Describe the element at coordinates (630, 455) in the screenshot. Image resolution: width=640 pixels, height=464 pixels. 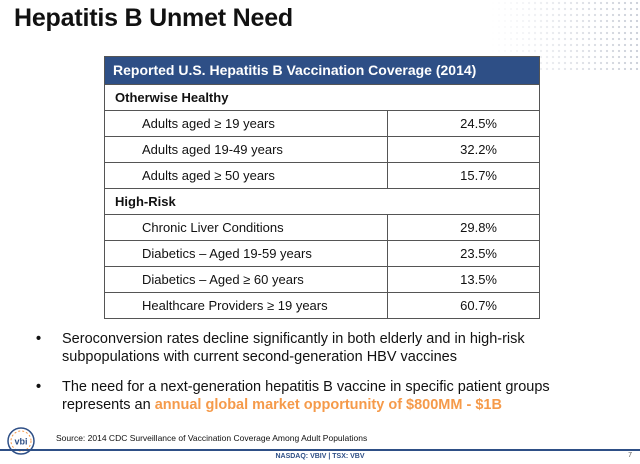
I see `page-number: 7` at that location.